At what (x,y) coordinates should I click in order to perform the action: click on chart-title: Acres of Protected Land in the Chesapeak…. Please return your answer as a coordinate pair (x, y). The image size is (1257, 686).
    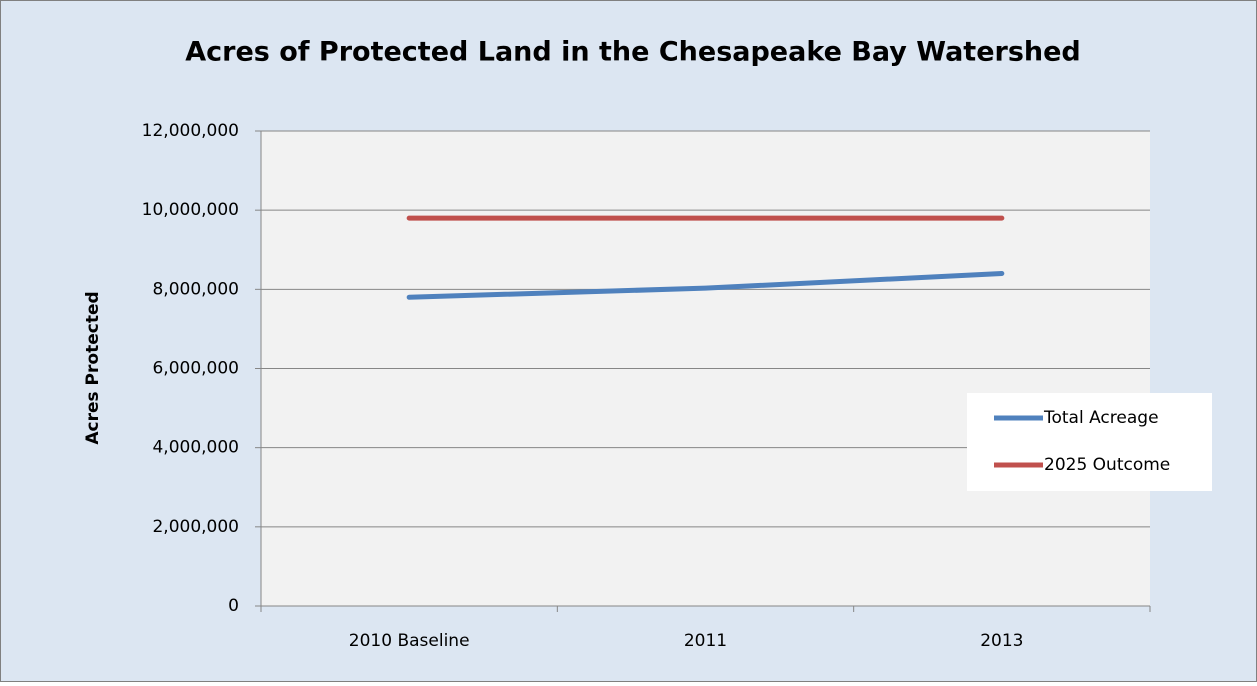
    Looking at the image, I should click on (633, 52).